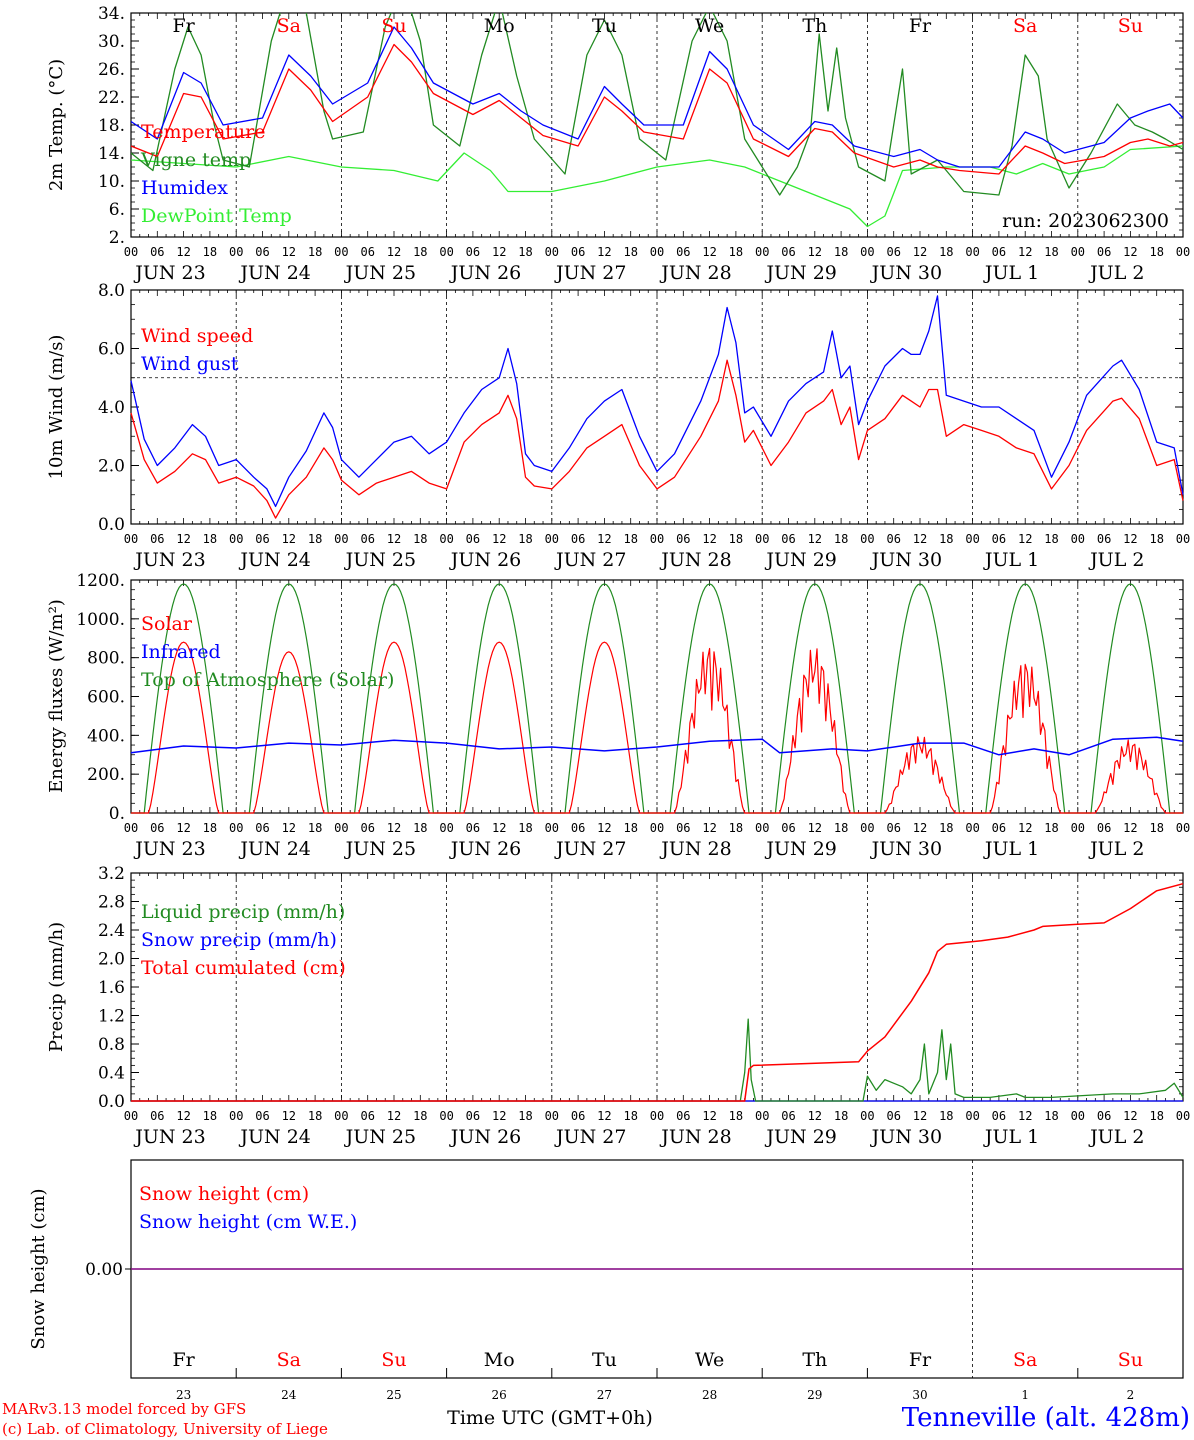 Image resolution: width=1194 pixels, height=1440 pixels. What do you see at coordinates (111, 931) in the screenshot?
I see `y-tick-label: 2.4` at bounding box center [111, 931].